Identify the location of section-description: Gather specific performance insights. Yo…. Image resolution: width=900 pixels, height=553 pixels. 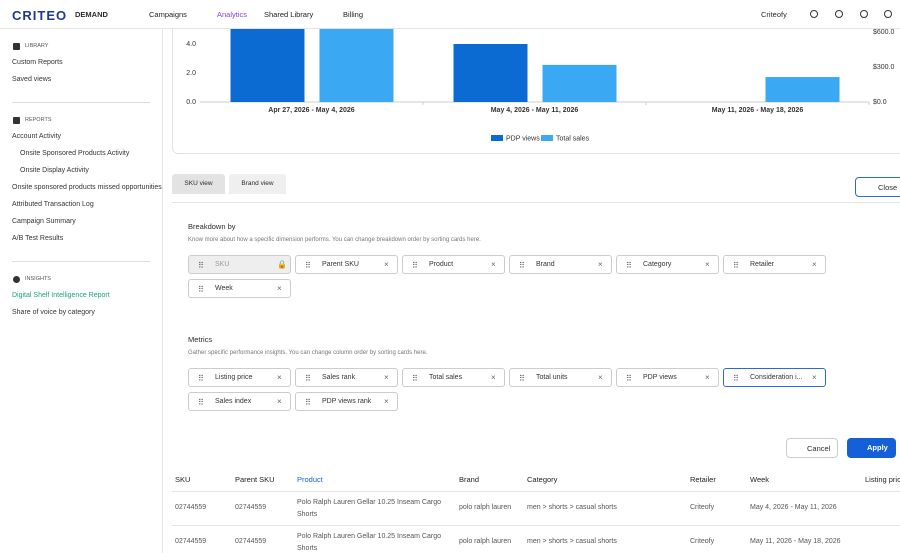
(308, 353).